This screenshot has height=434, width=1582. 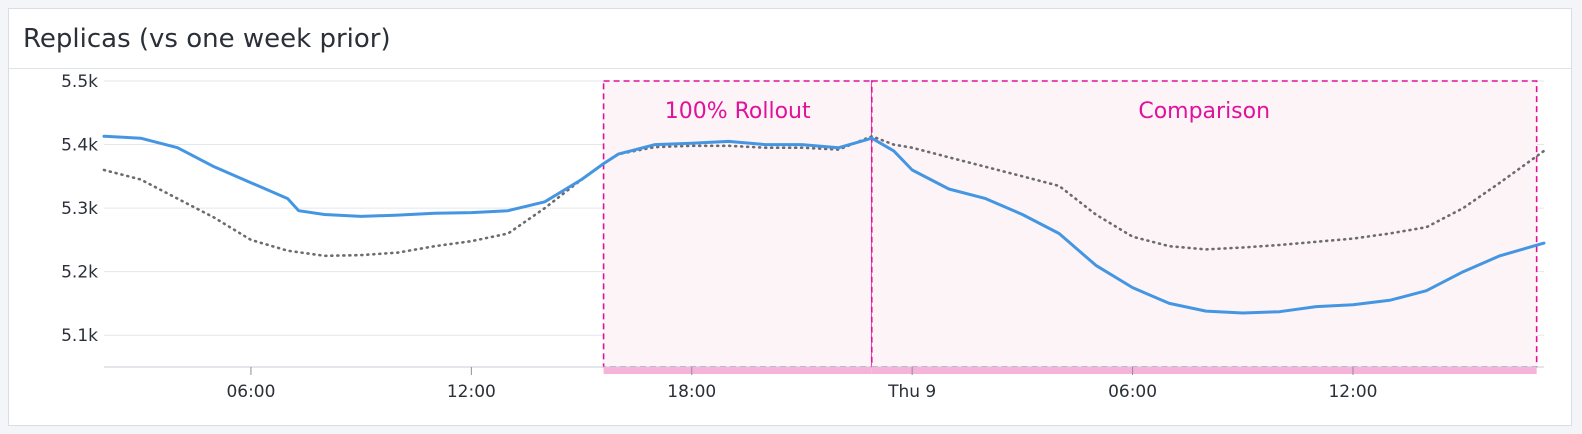 What do you see at coordinates (79, 146) in the screenshot?
I see `y-tick-label: 5.4k` at bounding box center [79, 146].